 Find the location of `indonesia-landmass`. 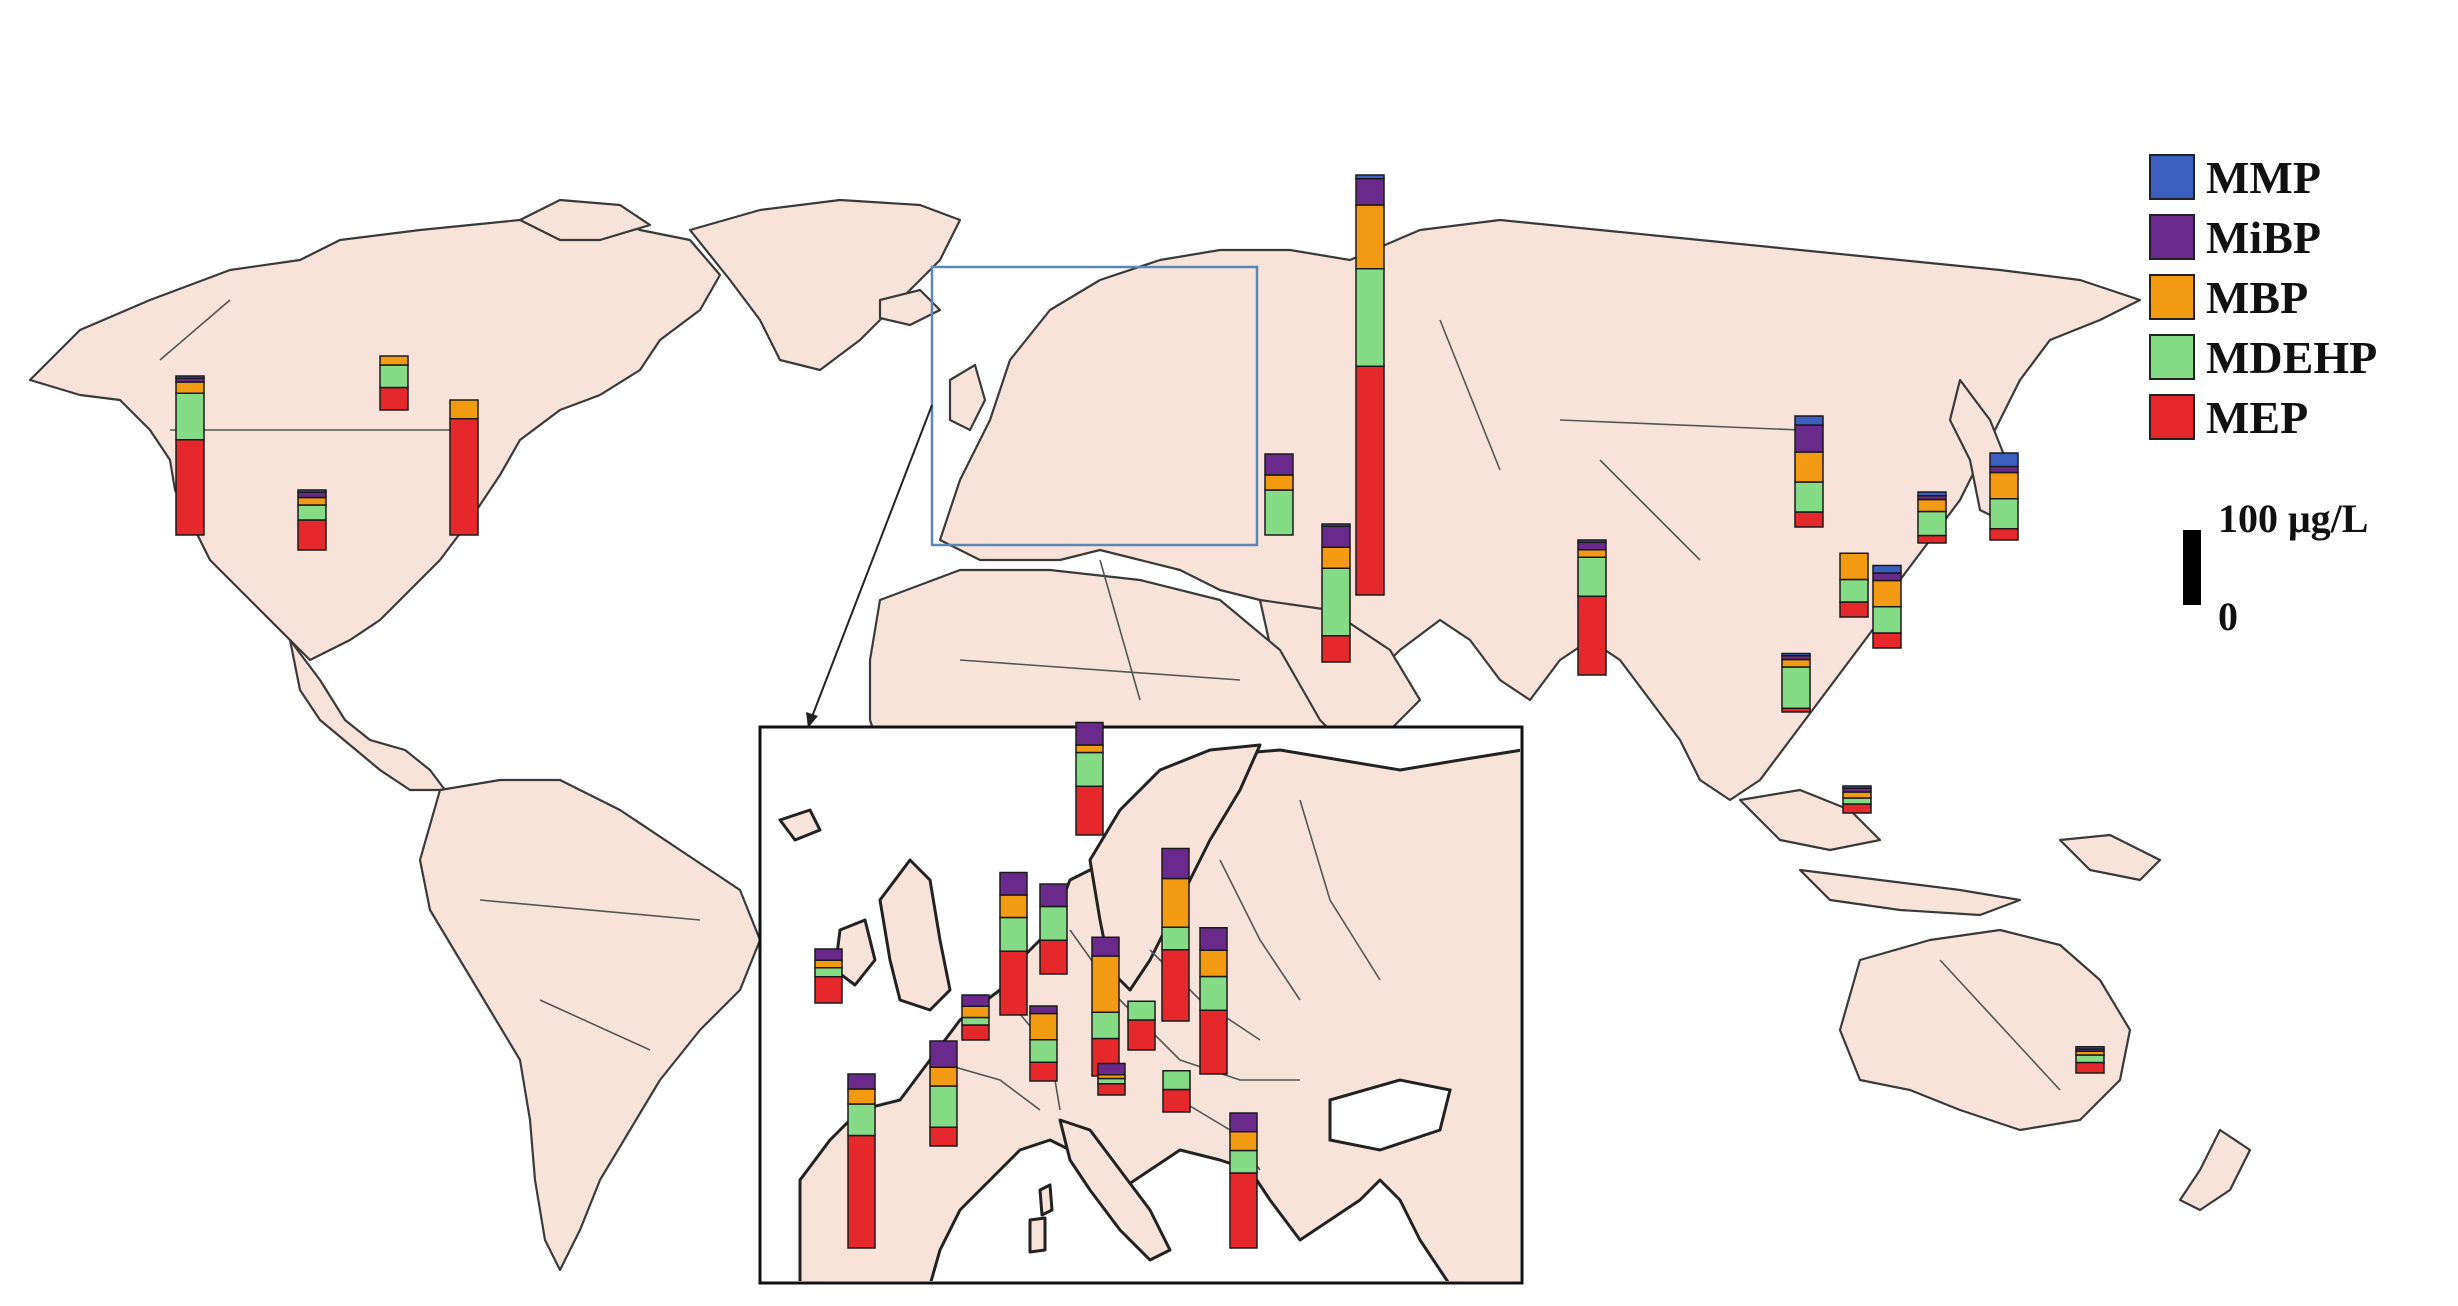

indonesia-landmass is located at coordinates (1910, 892).